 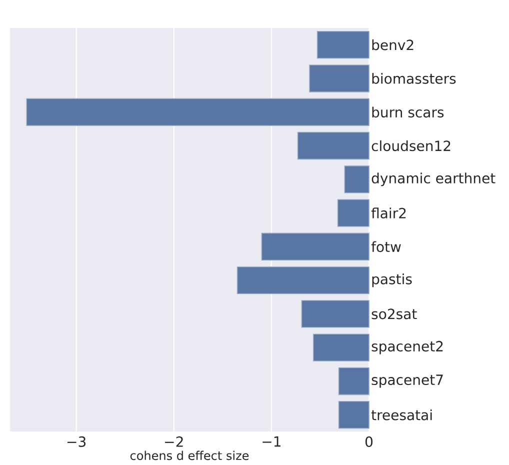 What do you see at coordinates (174, 441) in the screenshot?
I see `x-tick-label: −2` at bounding box center [174, 441].